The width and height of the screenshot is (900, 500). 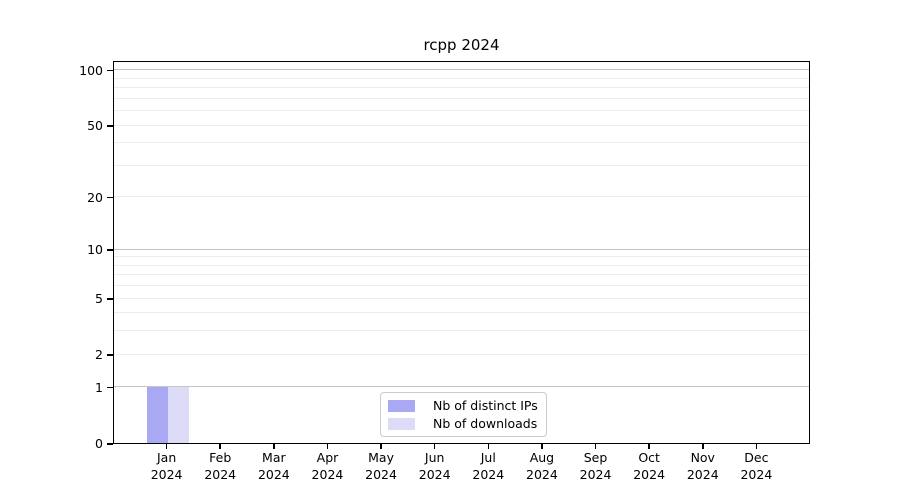 I want to click on x-tick-label: Dec 2024, so click(x=756, y=466).